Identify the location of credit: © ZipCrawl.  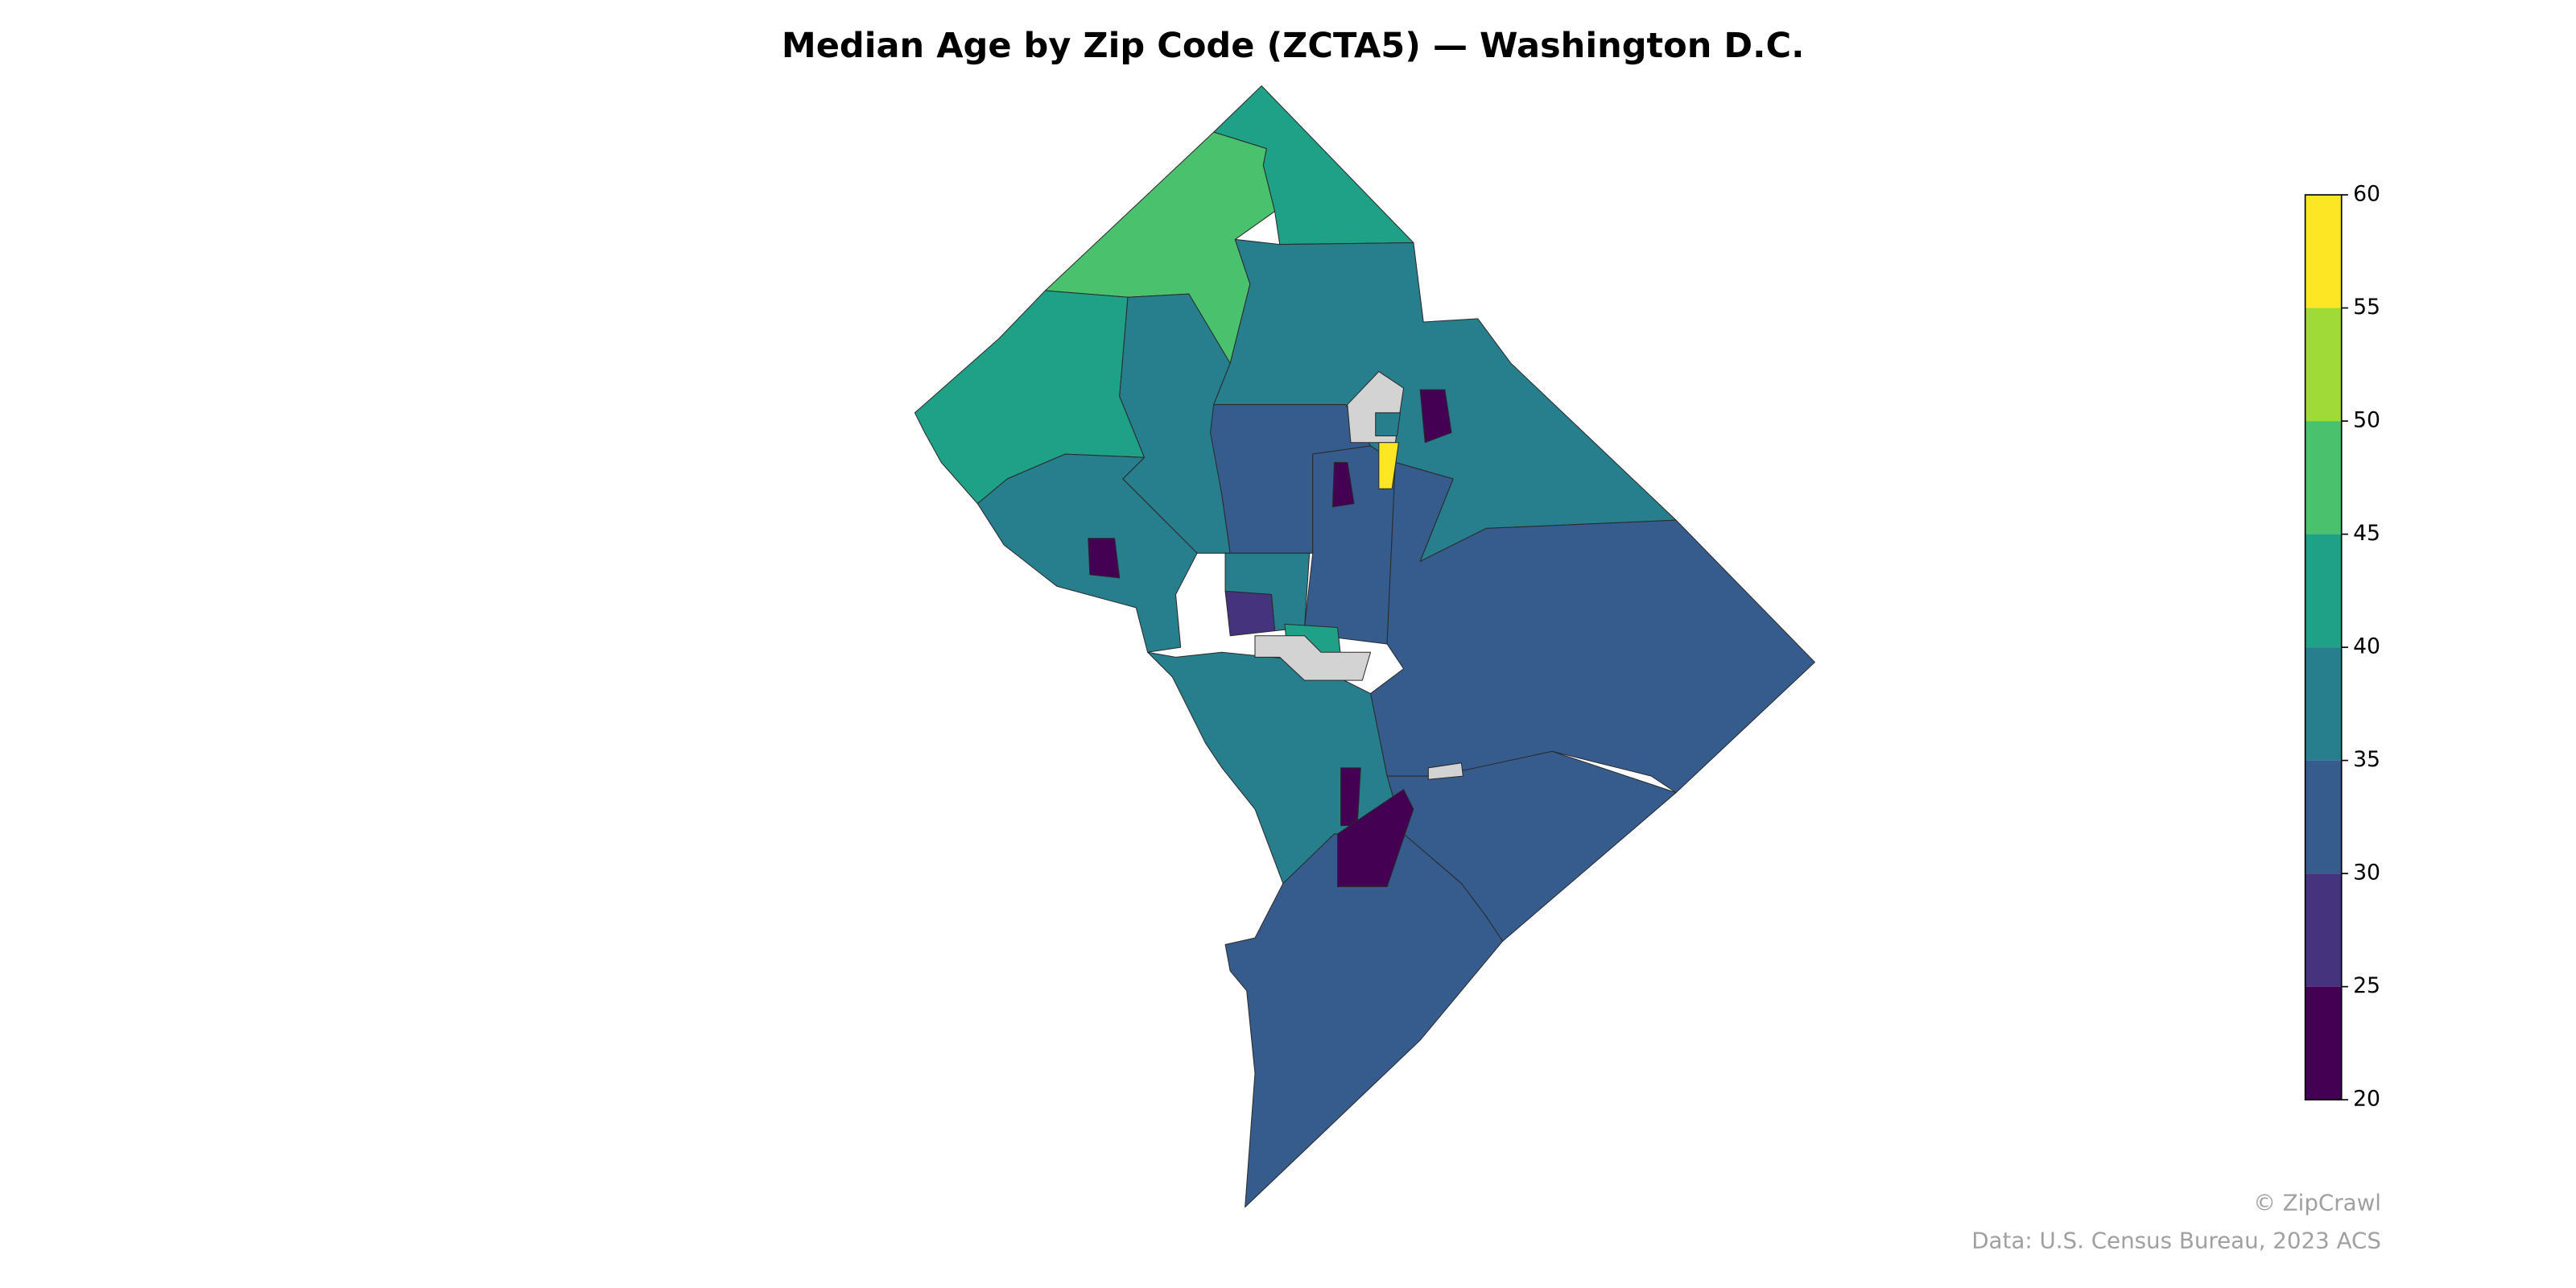
(2317, 1202).